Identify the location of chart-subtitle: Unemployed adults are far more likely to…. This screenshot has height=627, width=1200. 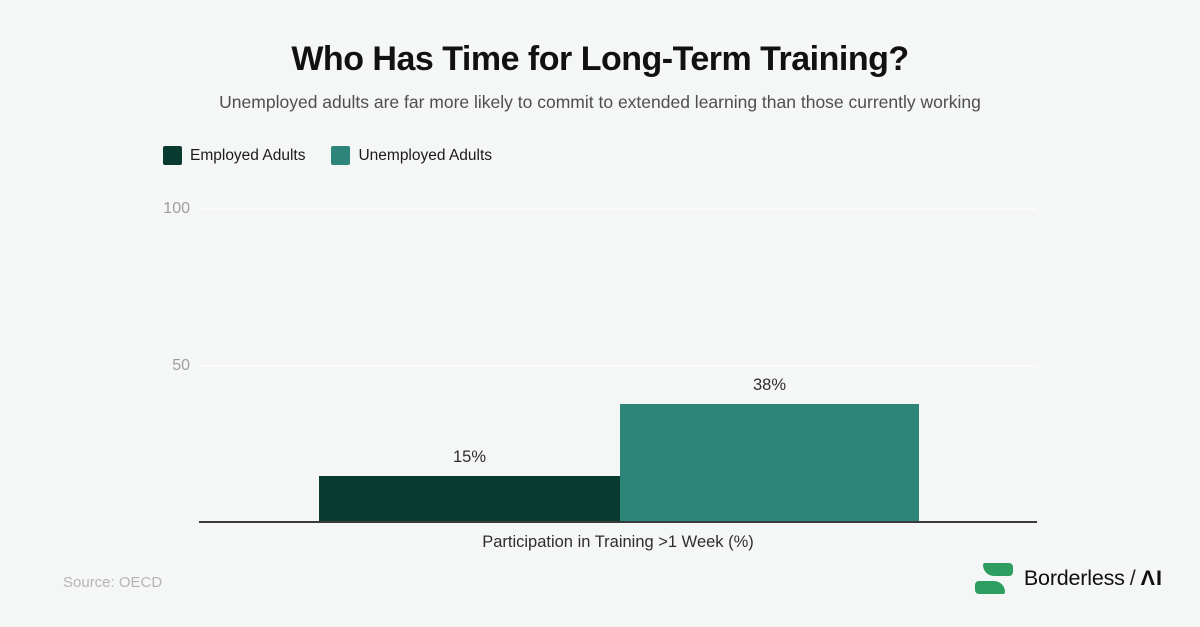
(600, 102).